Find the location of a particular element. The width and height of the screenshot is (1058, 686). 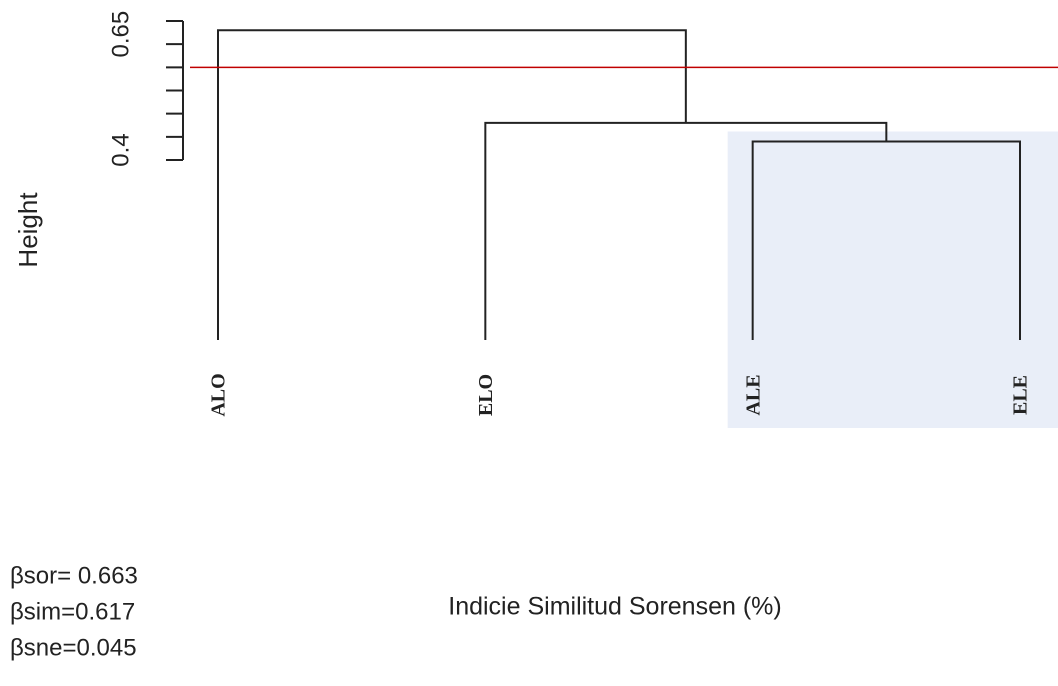

cluster-highlight is located at coordinates (892, 279).